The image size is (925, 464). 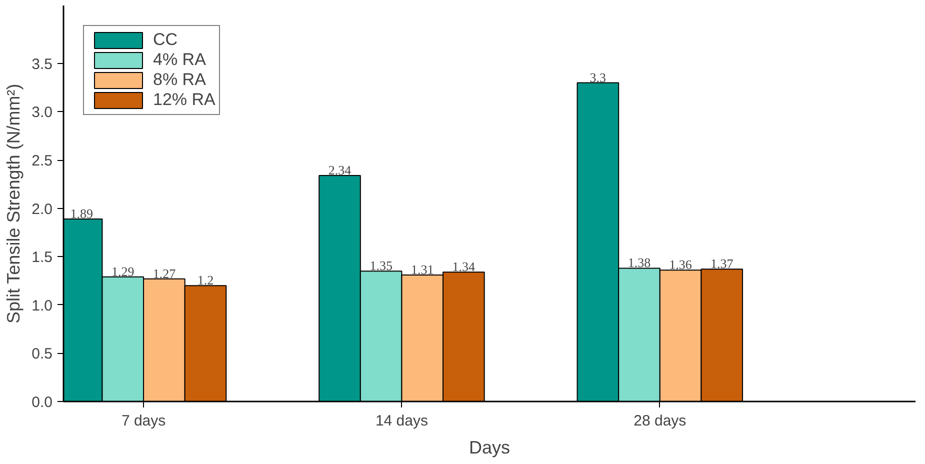 I want to click on x-tick-label: 28 days, so click(x=660, y=421).